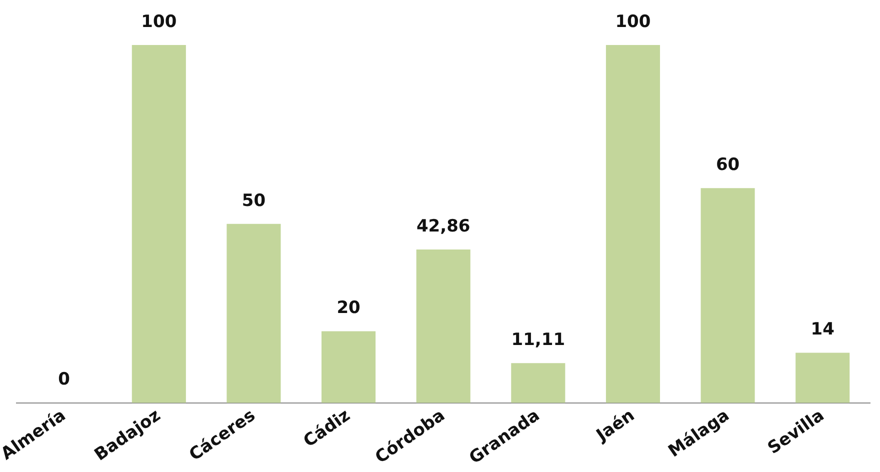  I want to click on data-label: 42,86, so click(443, 226).